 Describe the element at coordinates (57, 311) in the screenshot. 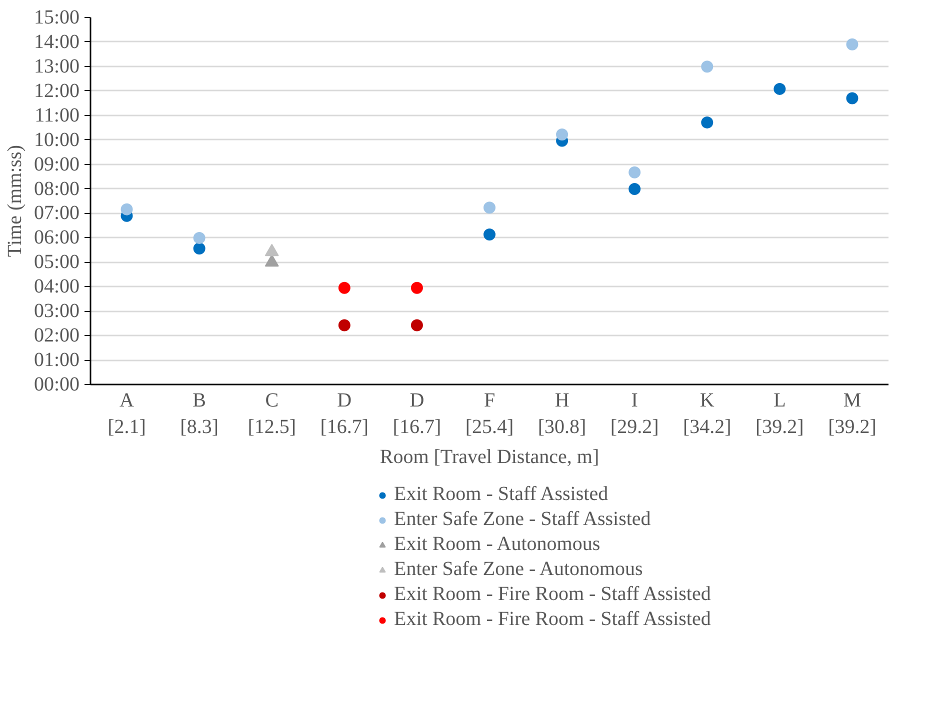

I see `y-tick-label: 03:00` at that location.